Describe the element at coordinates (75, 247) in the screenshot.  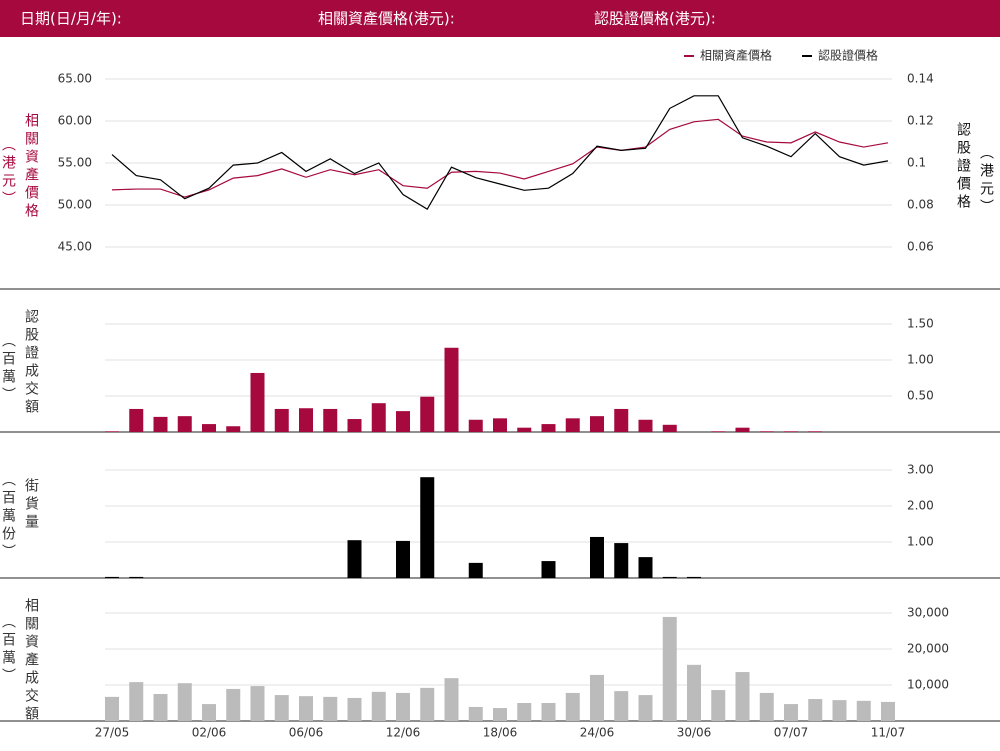
I see `y-tick-label: 45.00` at that location.